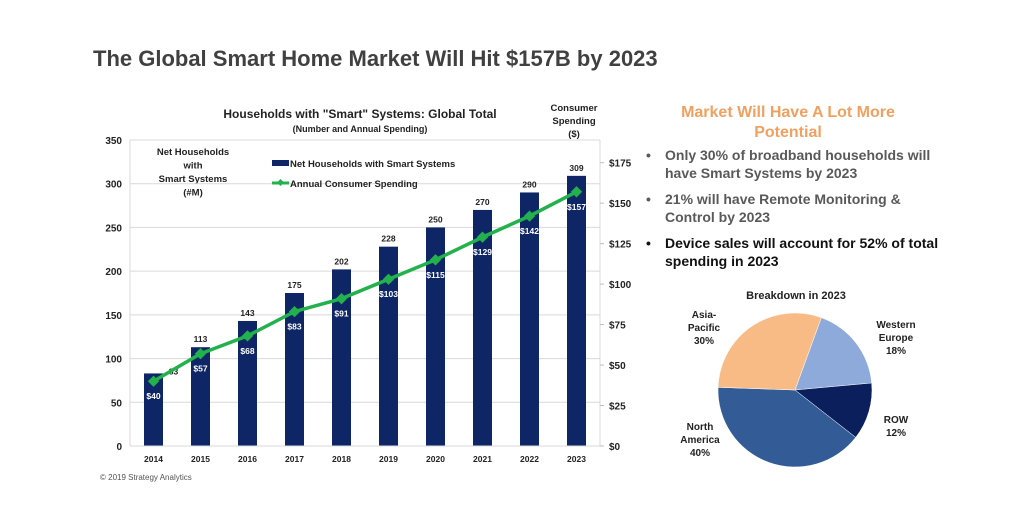 This screenshot has height=512, width=1024. Describe the element at coordinates (341, 261) in the screenshot. I see `bar-value-label: 202` at that location.